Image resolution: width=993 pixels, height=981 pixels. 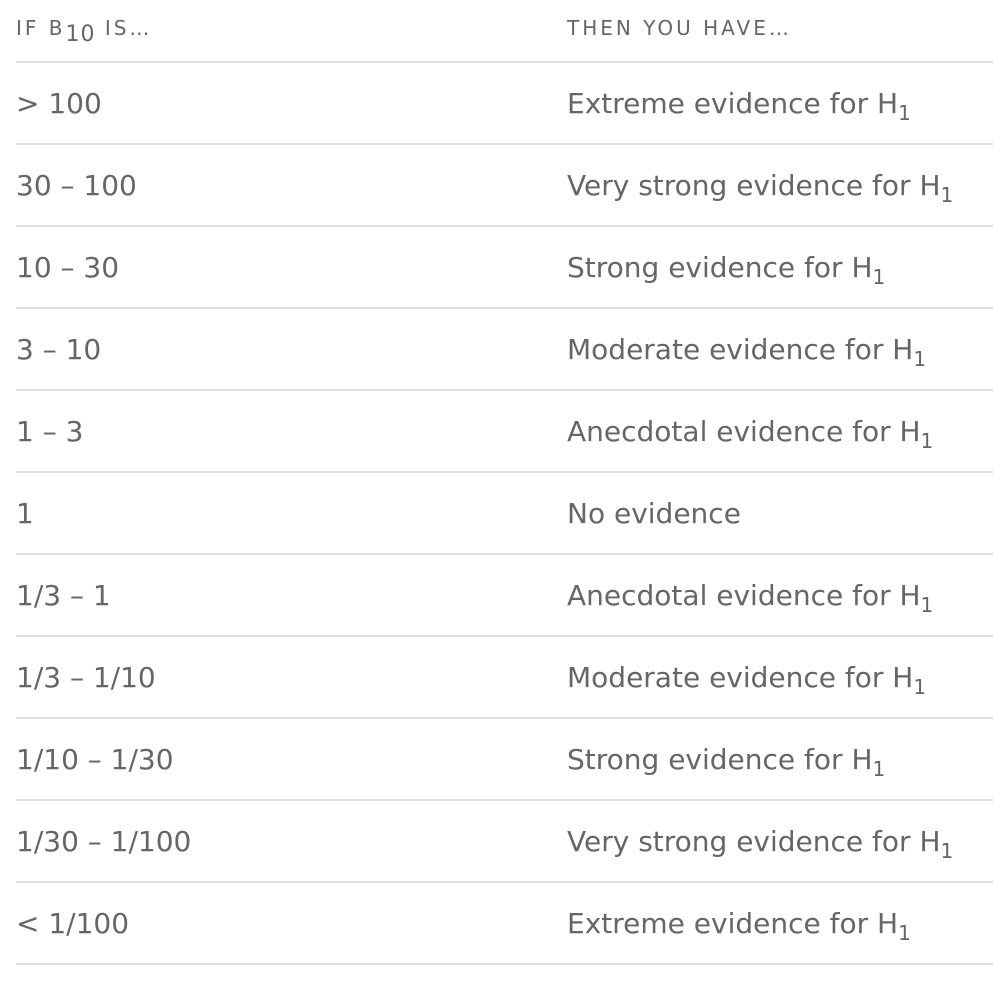 I want to click on table-row: < 1/100 Extreme evidence for H1, so click(x=504, y=923).